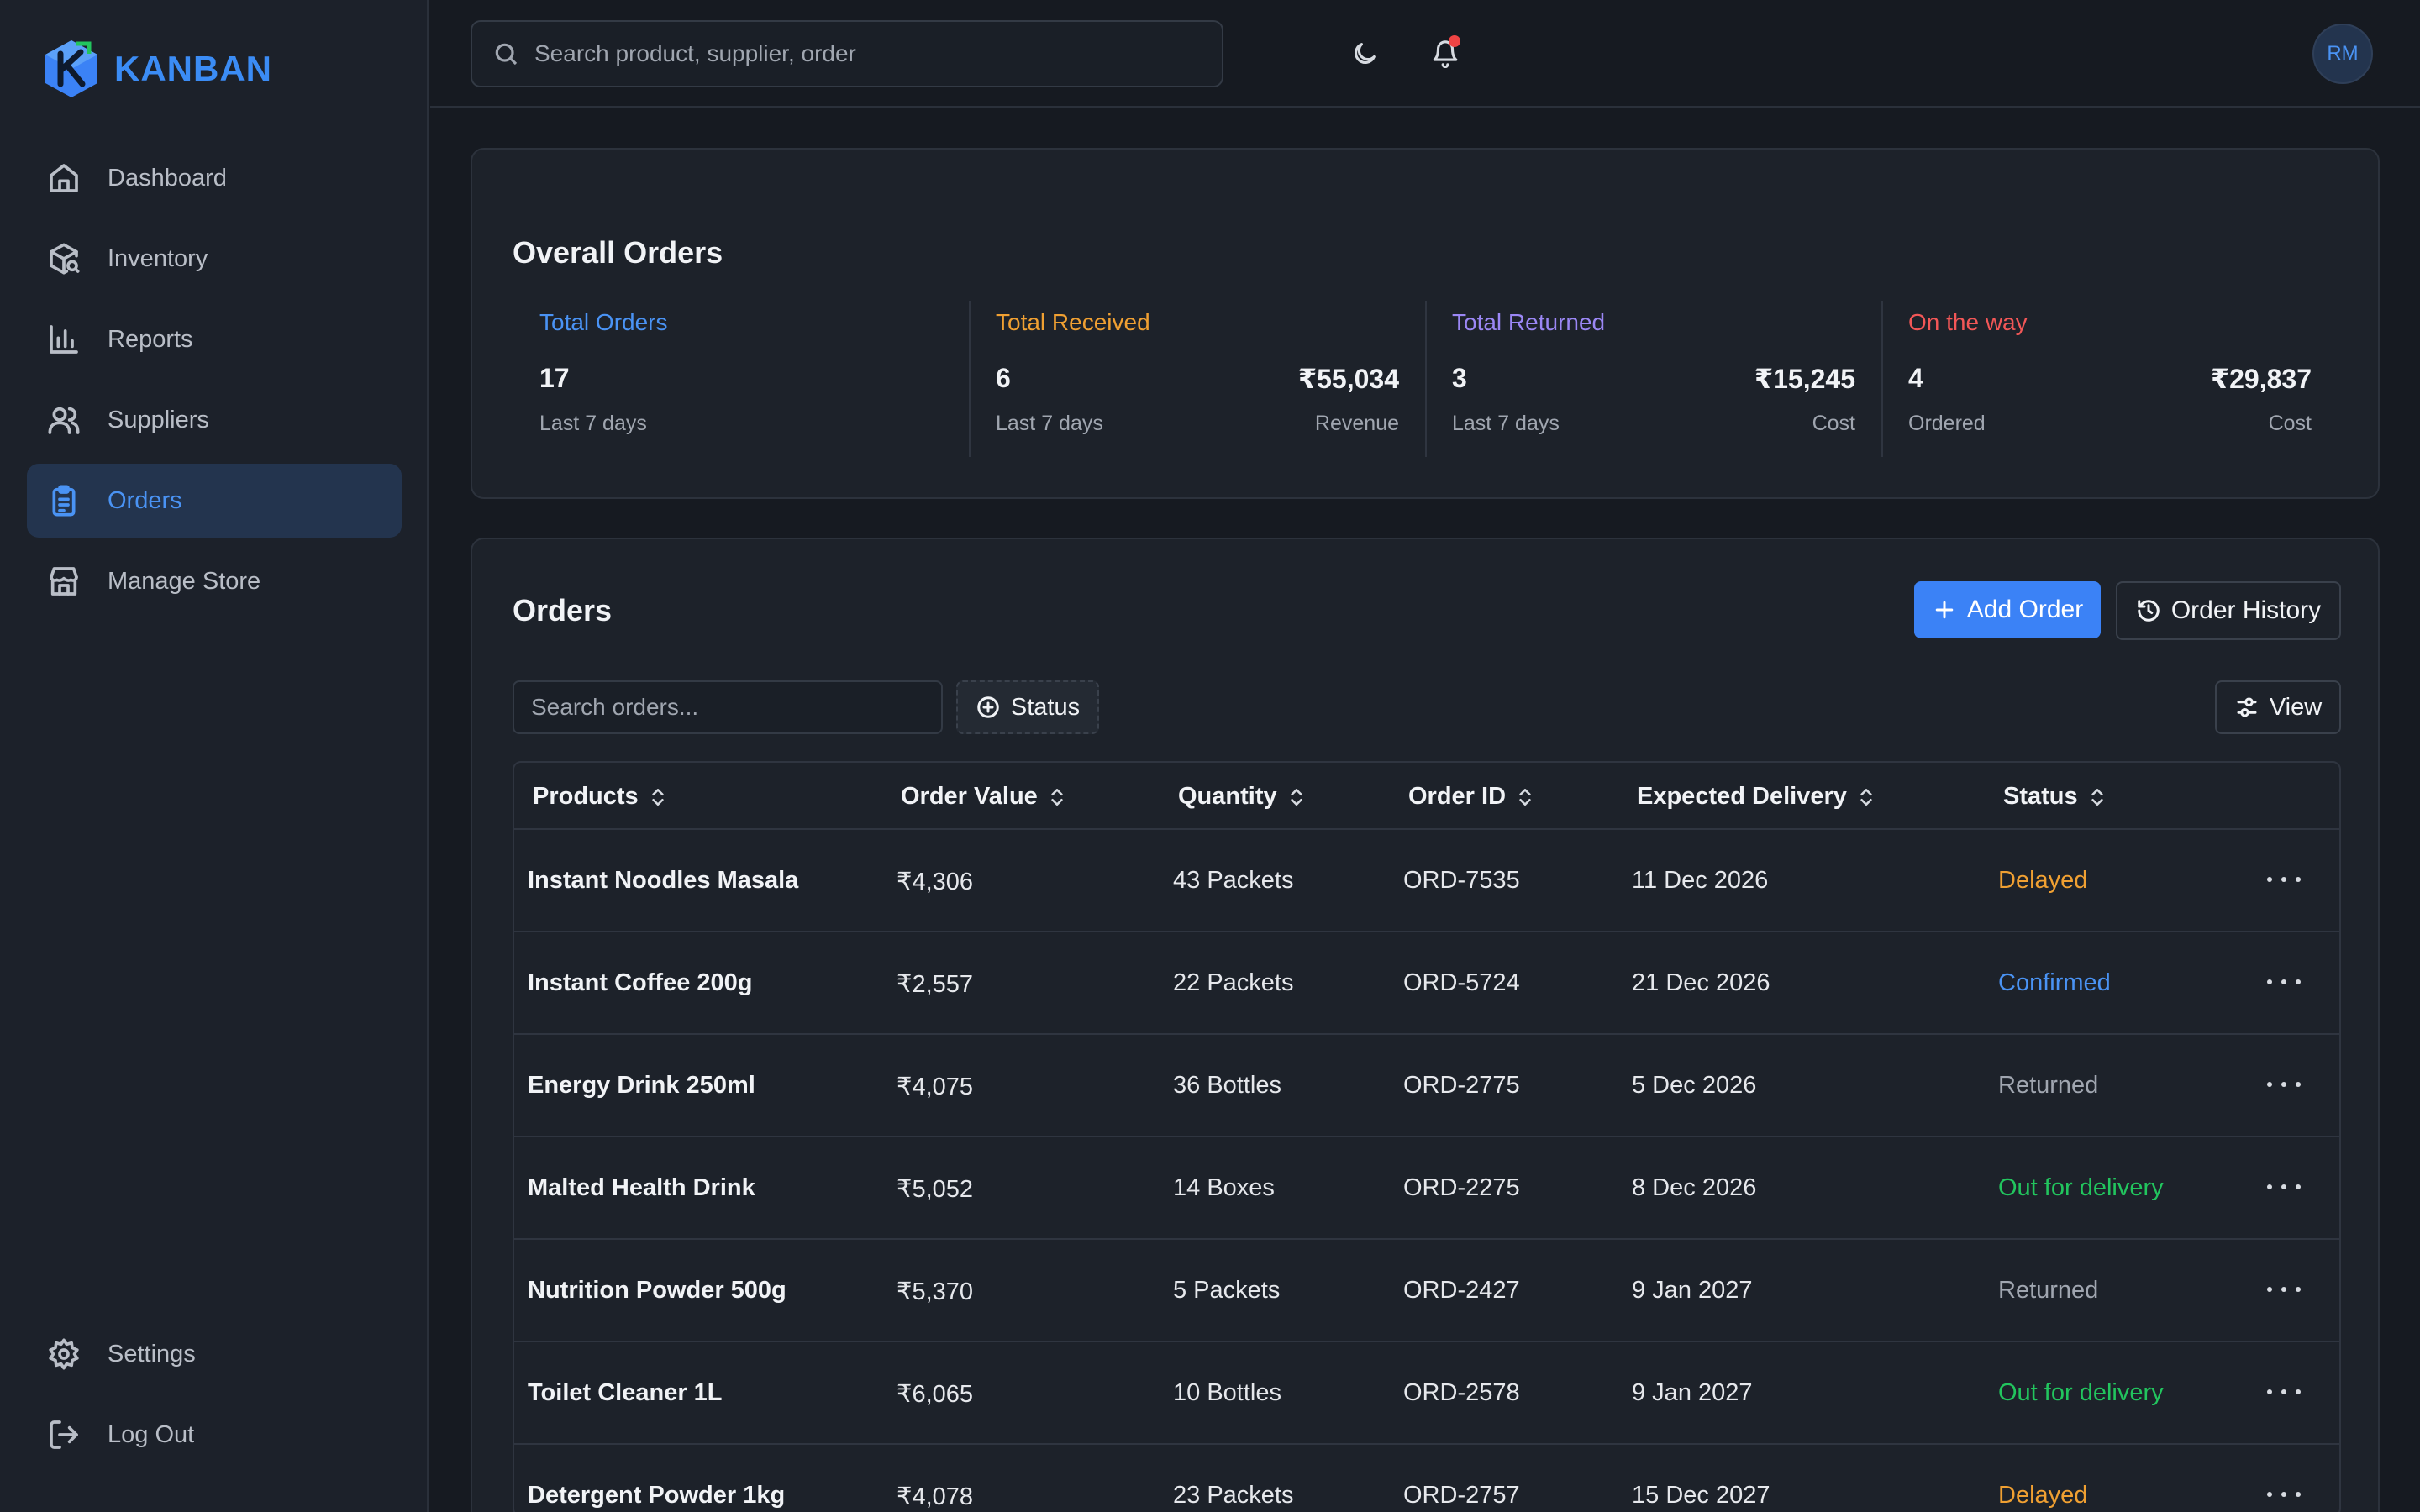  Describe the element at coordinates (2110, 379) in the screenshot. I see `stat-on-the-way: On the way 4 Ordered ₹29,837 Cost` at that location.